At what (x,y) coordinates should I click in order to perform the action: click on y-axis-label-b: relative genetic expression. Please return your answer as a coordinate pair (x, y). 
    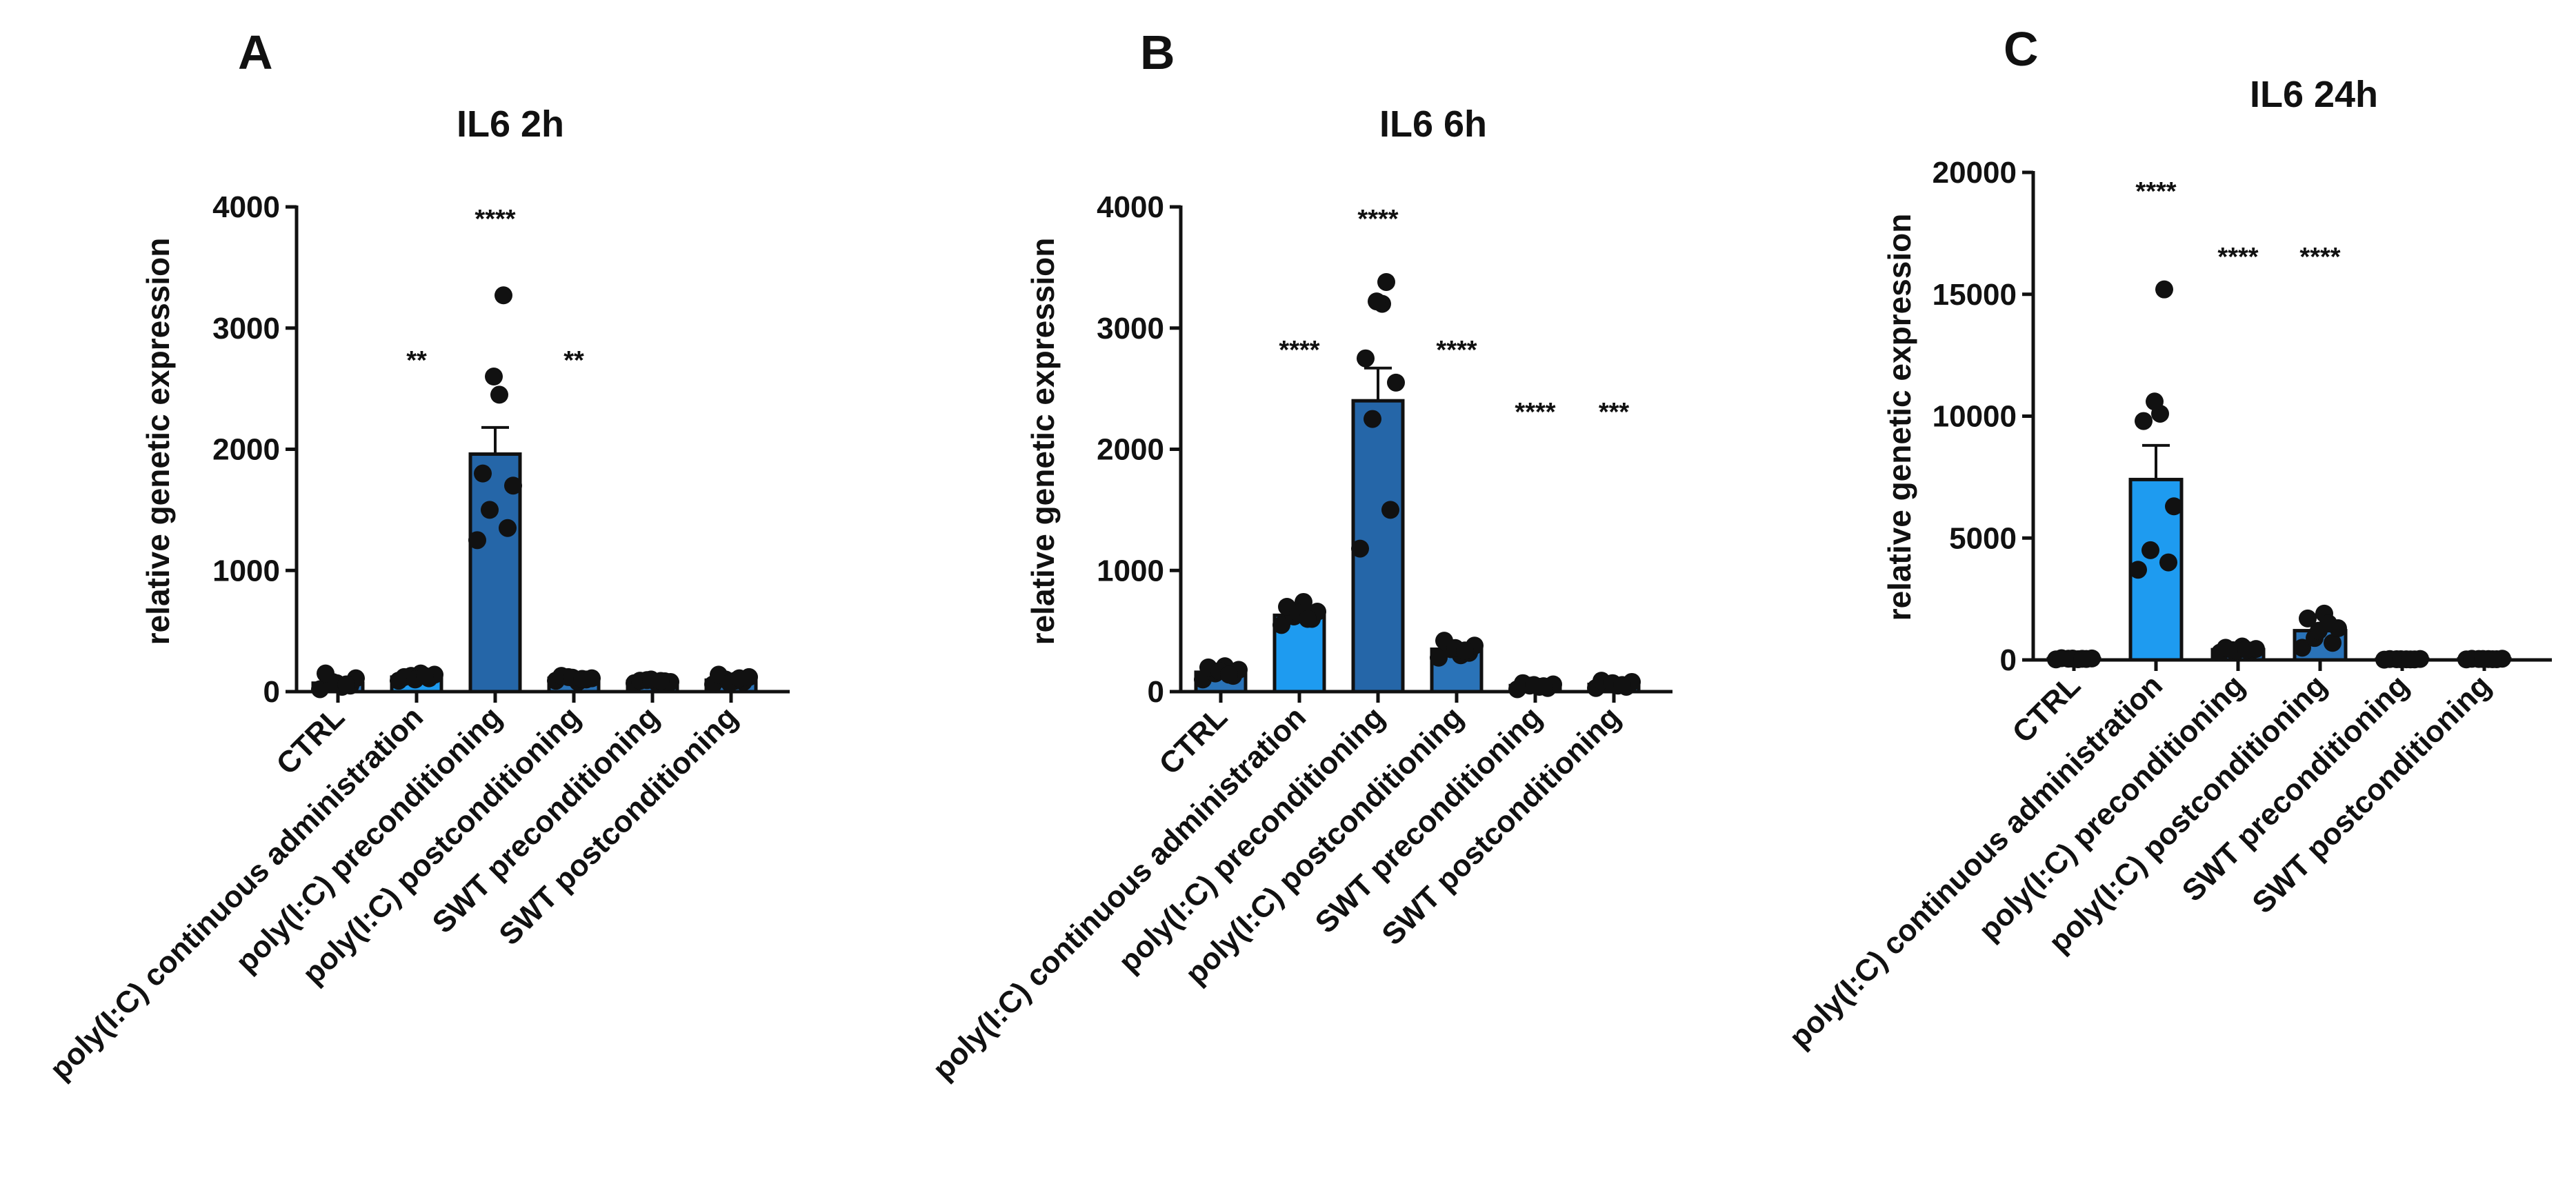
    Looking at the image, I should click on (1043, 442).